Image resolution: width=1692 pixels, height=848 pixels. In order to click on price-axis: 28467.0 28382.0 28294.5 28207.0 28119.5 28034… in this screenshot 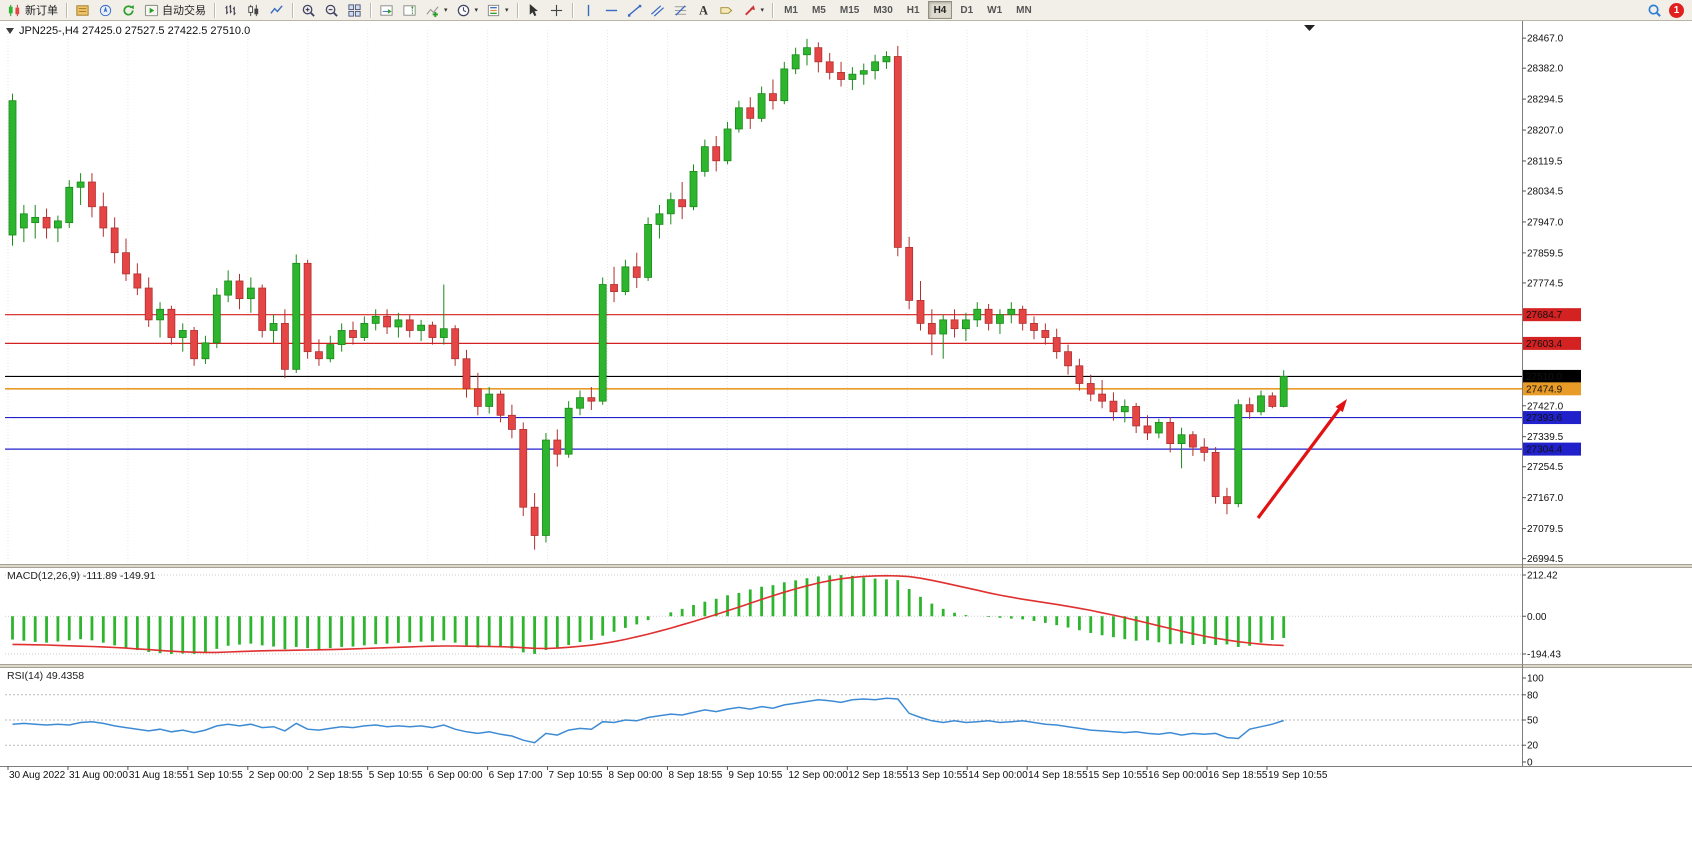, I will do `click(1543, 401)`.